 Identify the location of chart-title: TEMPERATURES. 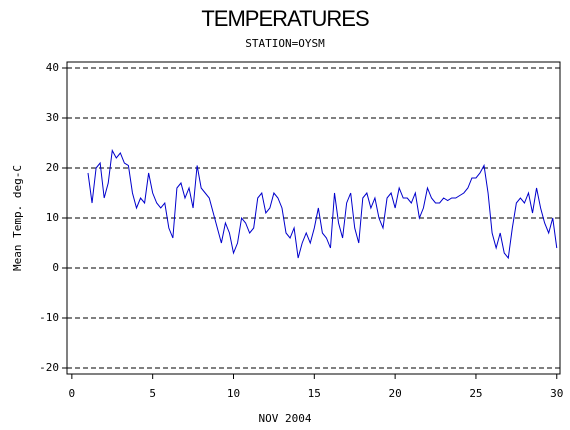
(285, 18).